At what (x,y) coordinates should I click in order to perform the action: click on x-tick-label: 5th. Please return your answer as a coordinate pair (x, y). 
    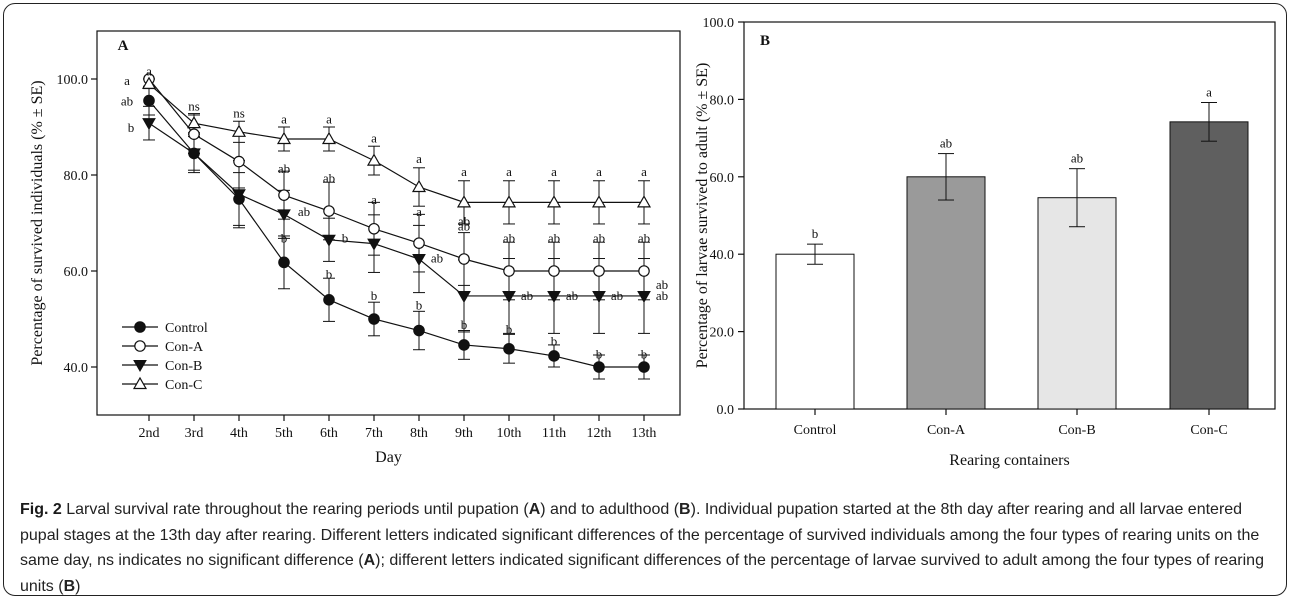
    Looking at the image, I should click on (284, 433).